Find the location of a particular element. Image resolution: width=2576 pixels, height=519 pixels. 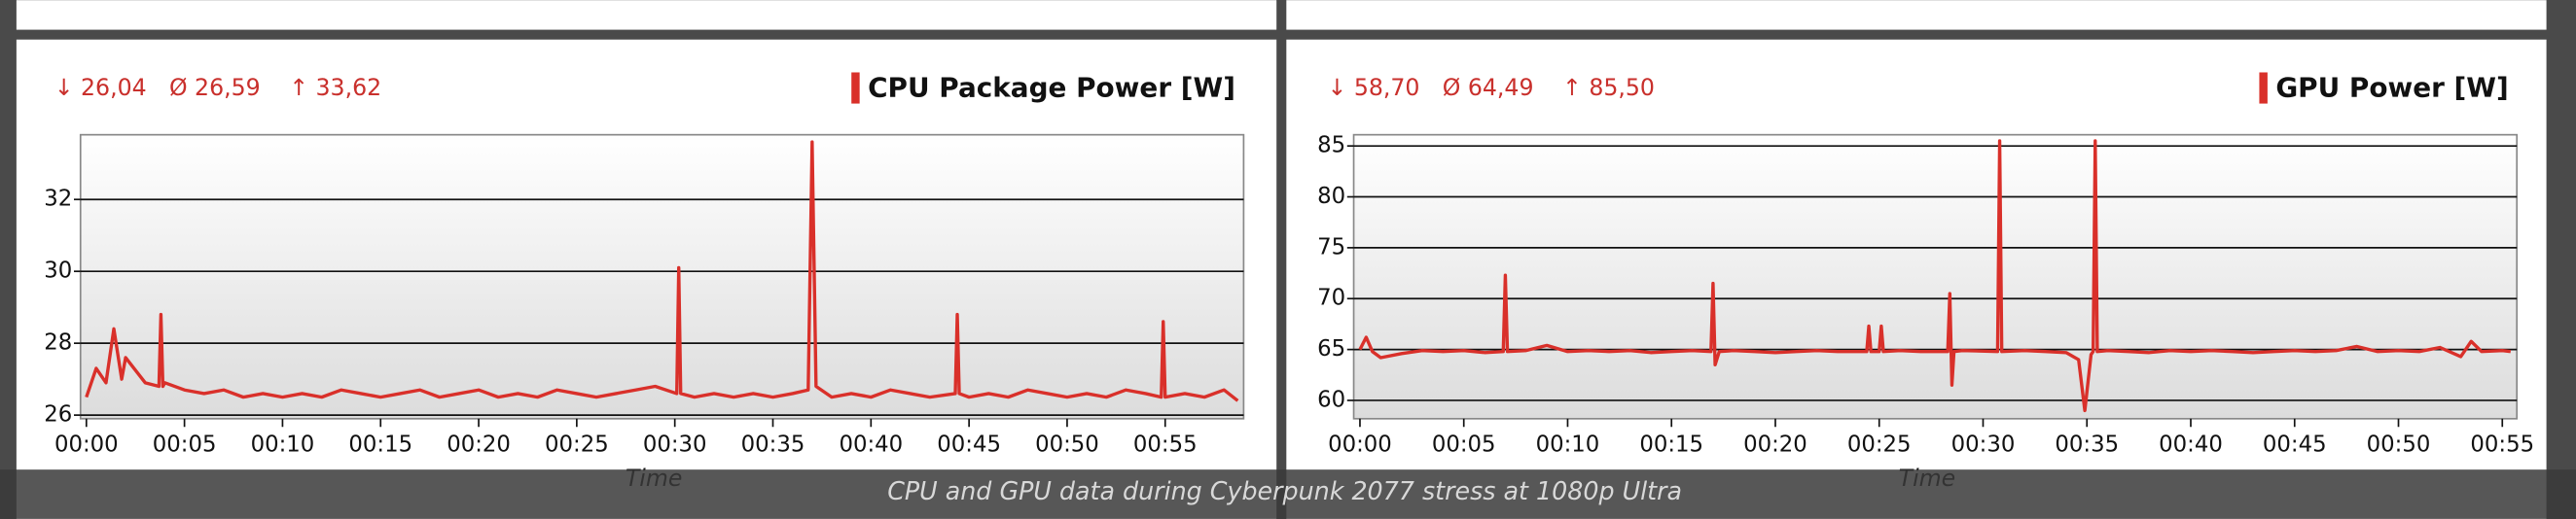

y-tick-label: 85 is located at coordinates (1331, 146).